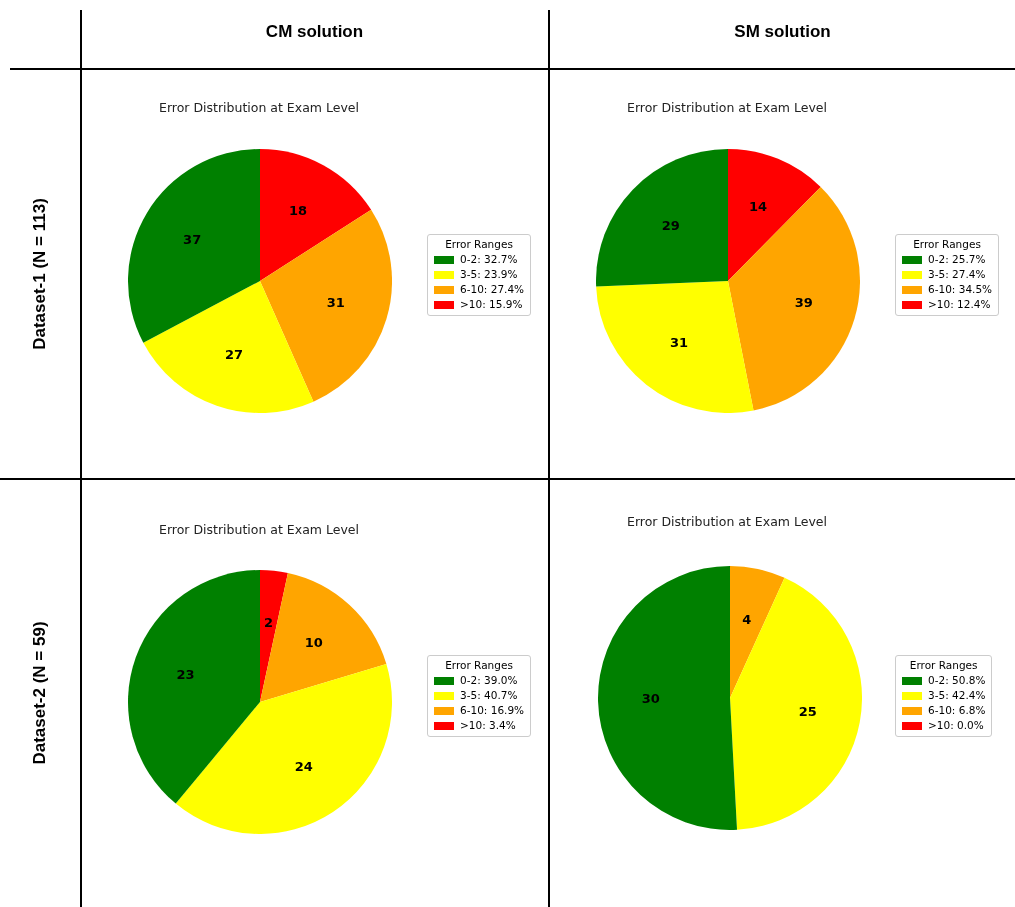  Describe the element at coordinates (957, 680) in the screenshot. I see `legend-label: 0-2: 50.8%` at that location.